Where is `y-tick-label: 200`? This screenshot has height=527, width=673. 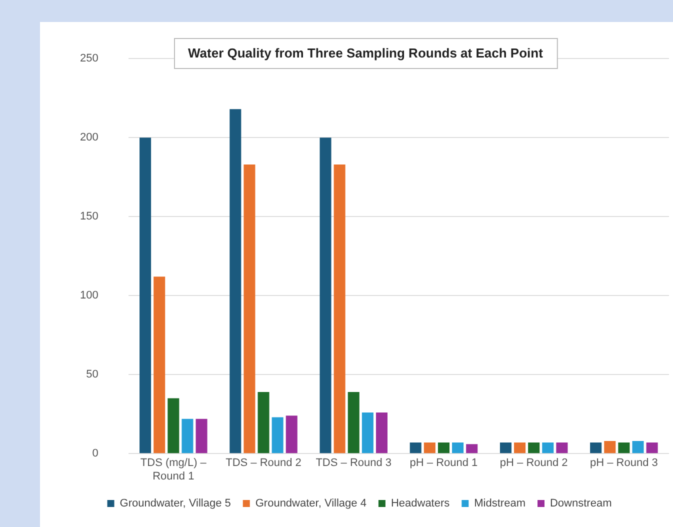 y-tick-label: 200 is located at coordinates (89, 138).